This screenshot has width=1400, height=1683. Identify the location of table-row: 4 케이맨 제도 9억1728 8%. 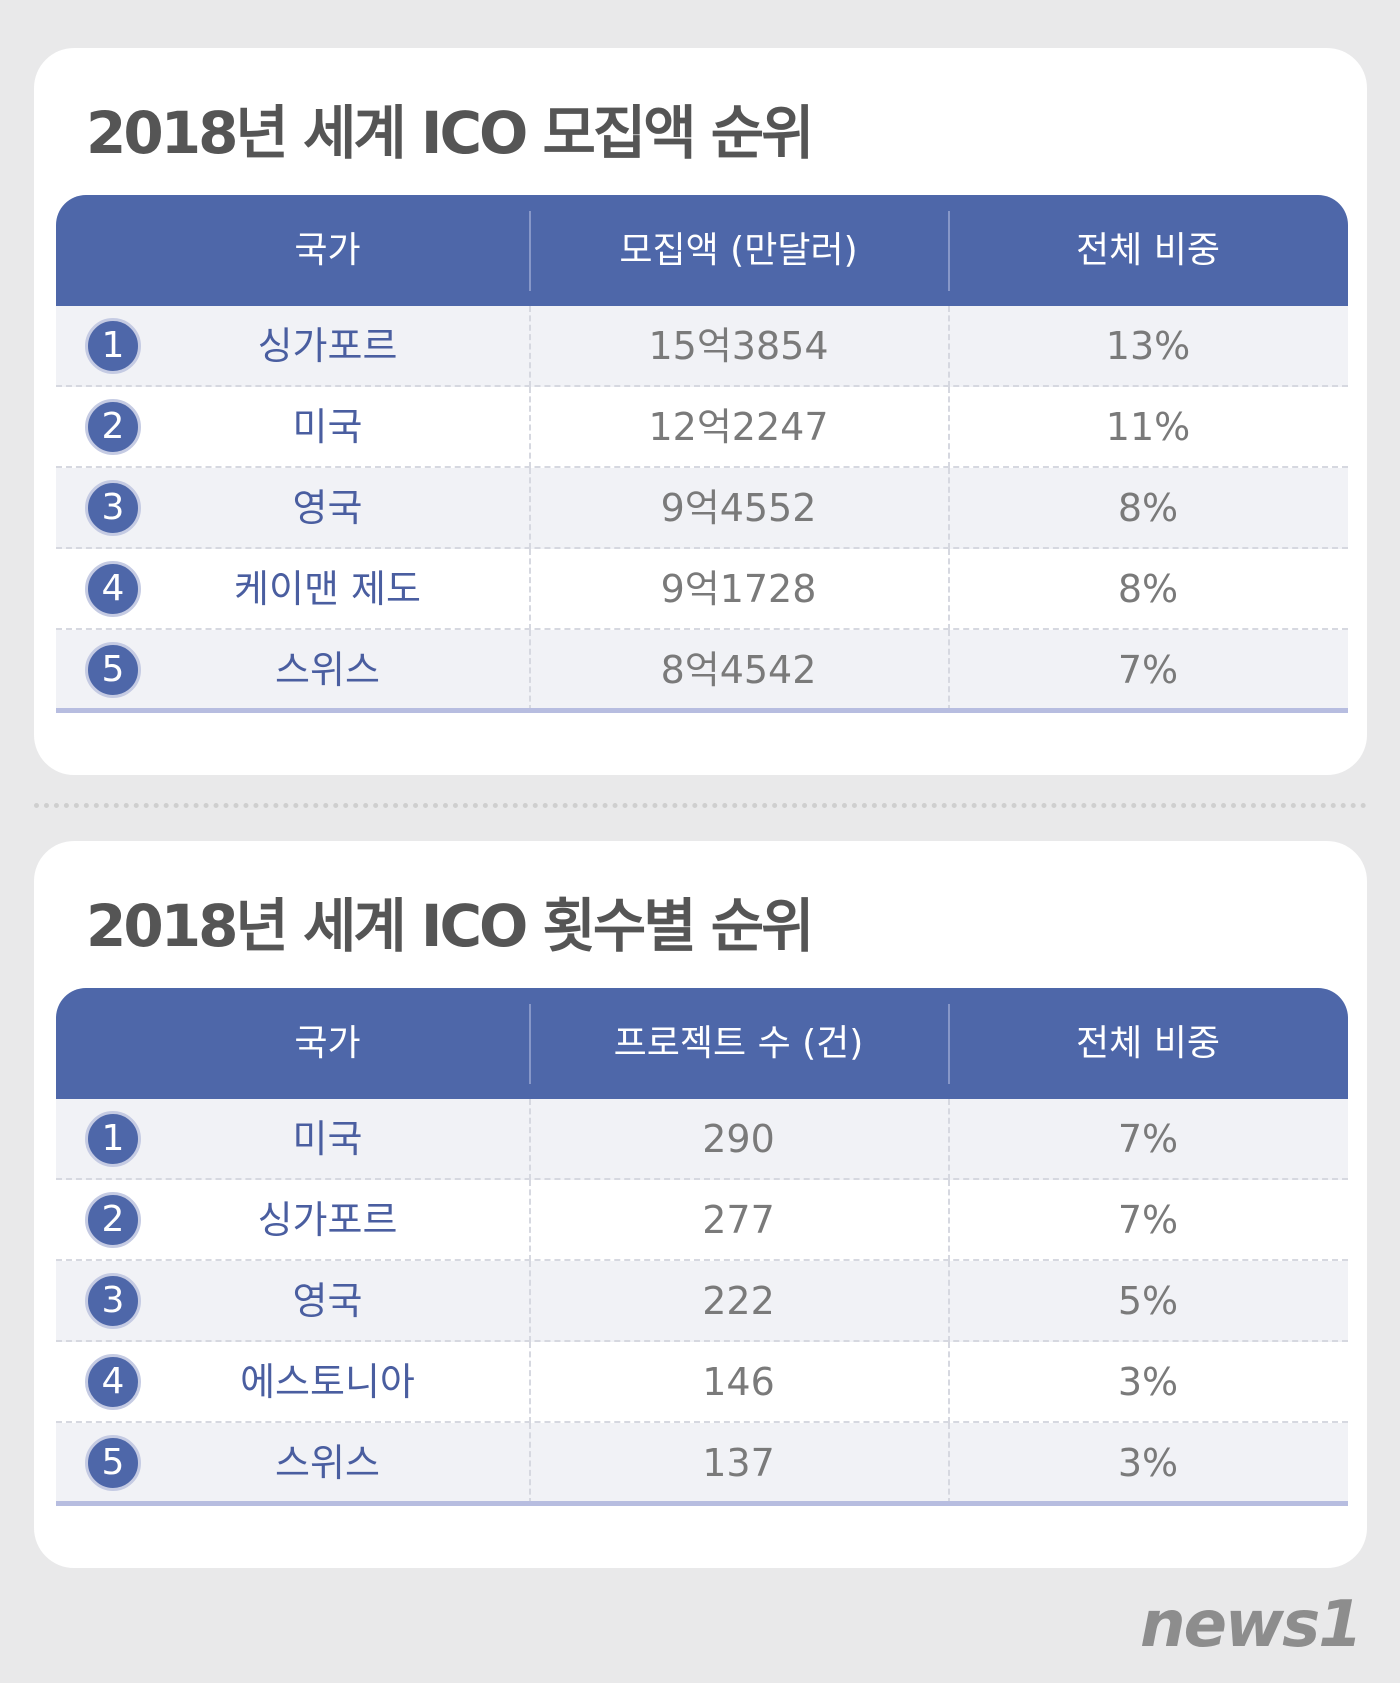
(702, 589).